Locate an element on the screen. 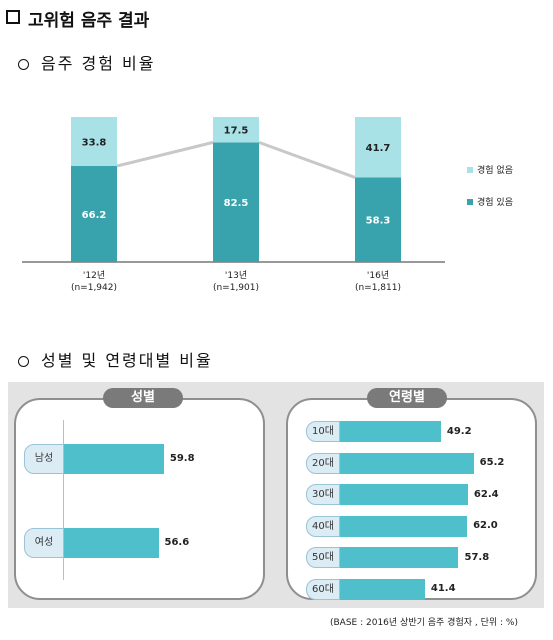 The height and width of the screenshot is (640, 553). data-label-experienced: 66.2 is located at coordinates (94, 215).